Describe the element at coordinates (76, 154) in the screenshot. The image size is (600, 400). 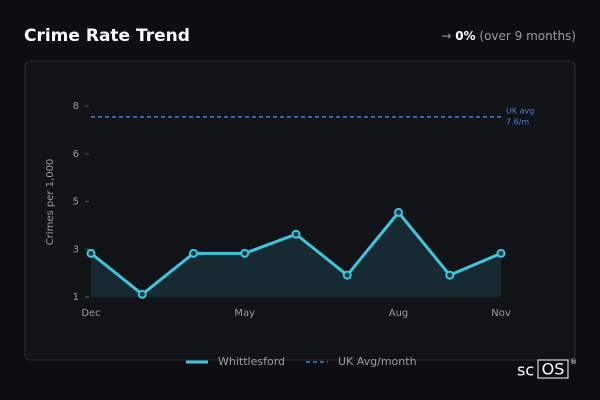
I see `y-tick-label: 6` at that location.